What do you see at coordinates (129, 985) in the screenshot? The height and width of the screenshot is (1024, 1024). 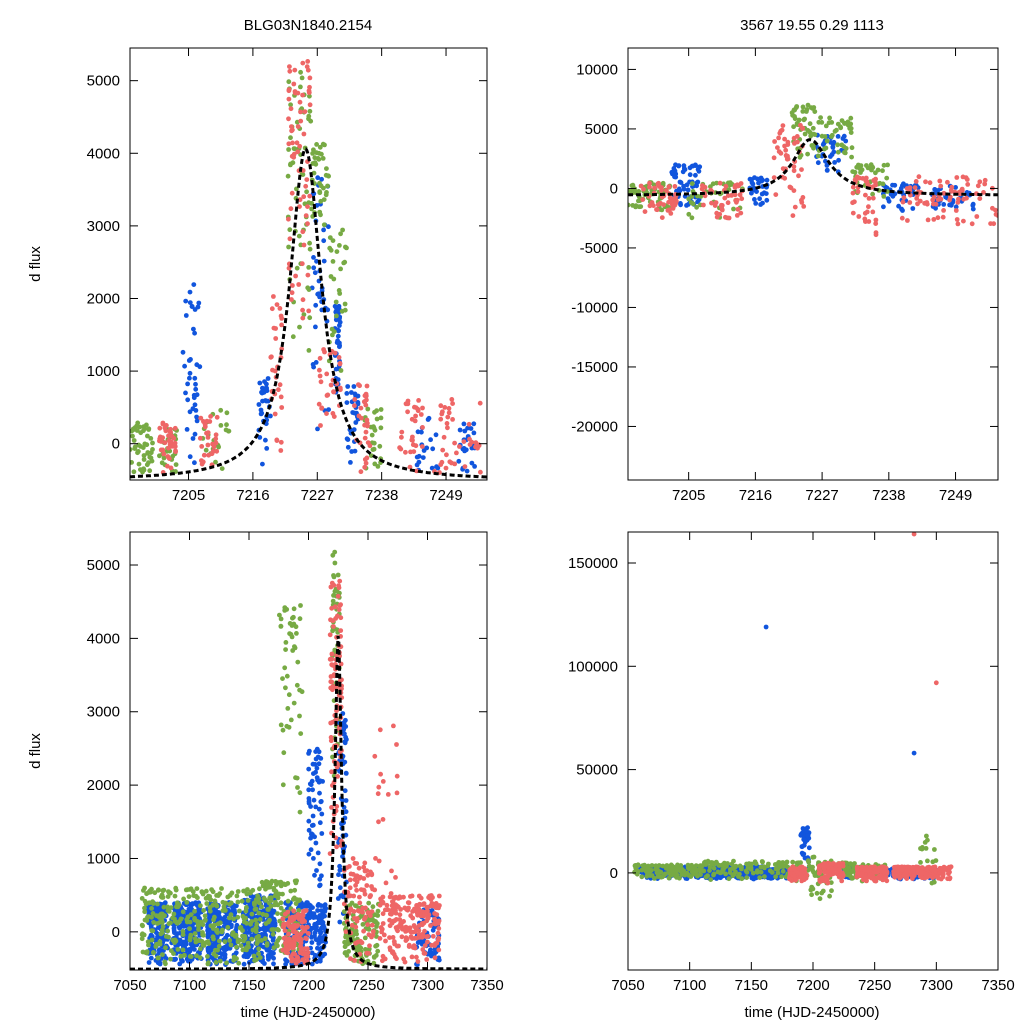 I see `x-tick-label: 7050` at bounding box center [129, 985].